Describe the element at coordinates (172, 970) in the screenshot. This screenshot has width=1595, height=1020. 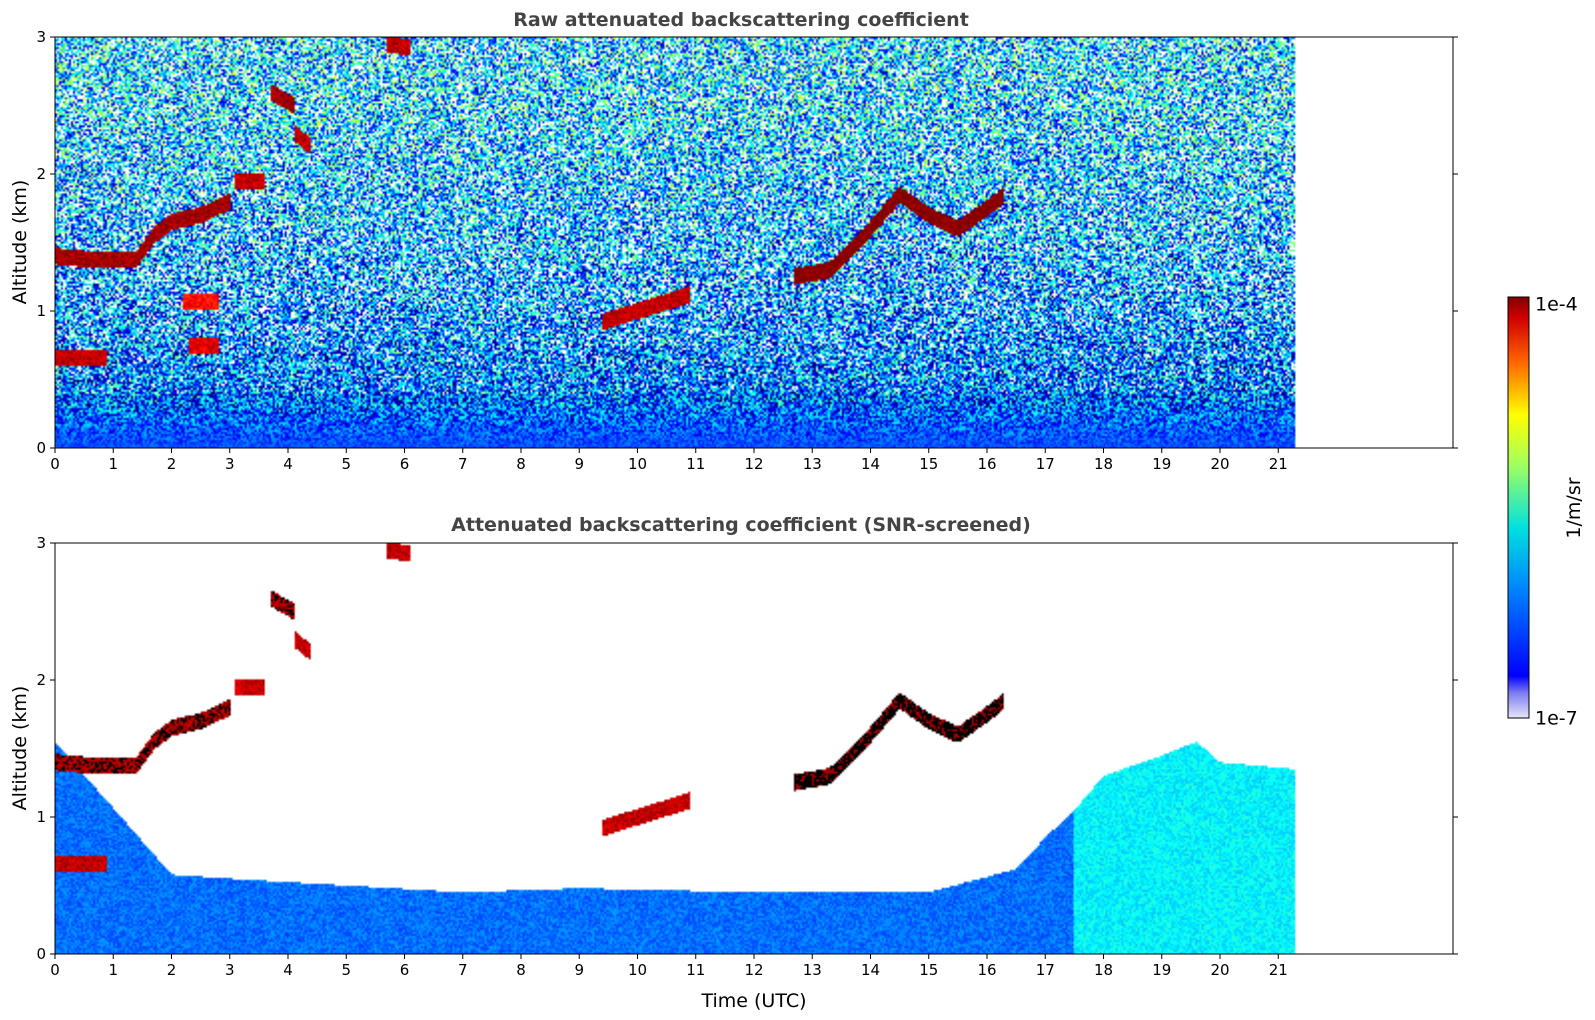
I see `screened-x-tick-label: 2` at that location.